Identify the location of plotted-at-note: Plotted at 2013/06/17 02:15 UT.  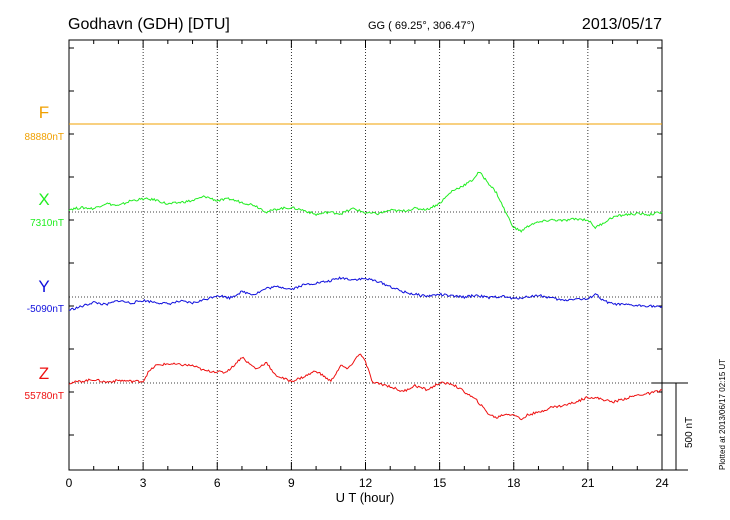
(722, 414).